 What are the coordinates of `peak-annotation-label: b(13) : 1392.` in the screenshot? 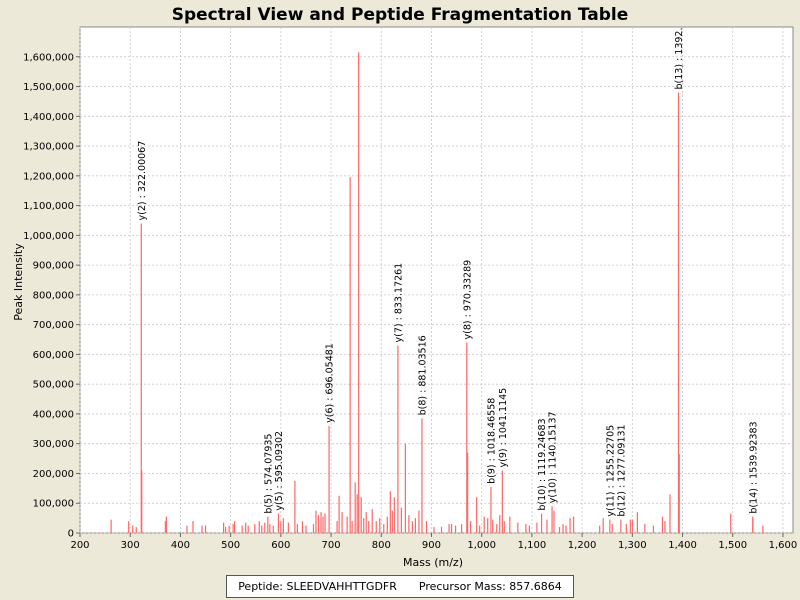 It's located at (679, 59).